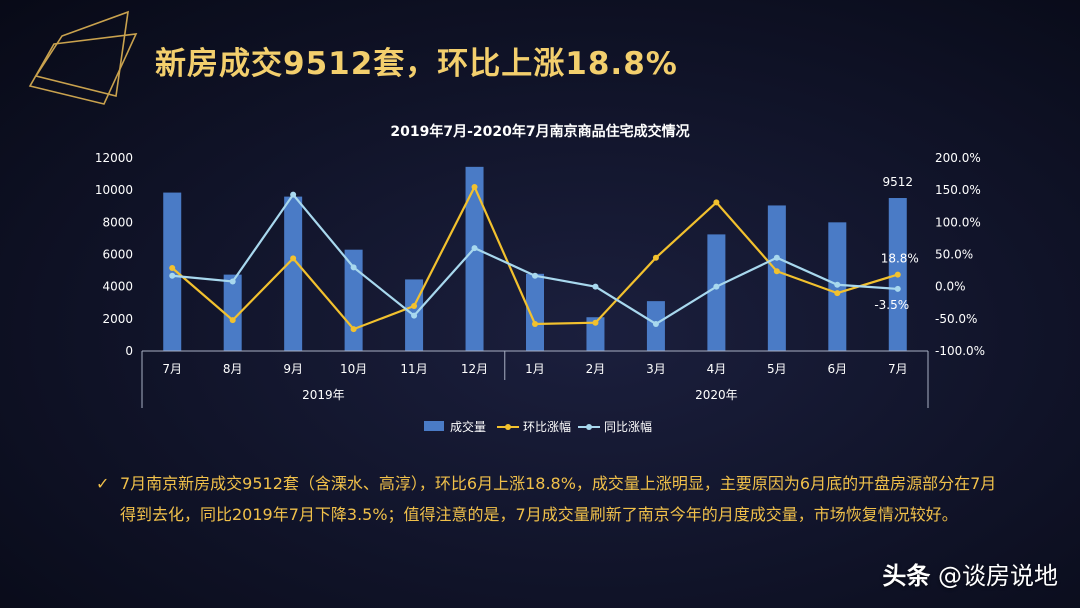 The width and height of the screenshot is (1080, 608). I want to click on legend-label-mom: 环比涨幅, so click(547, 426).